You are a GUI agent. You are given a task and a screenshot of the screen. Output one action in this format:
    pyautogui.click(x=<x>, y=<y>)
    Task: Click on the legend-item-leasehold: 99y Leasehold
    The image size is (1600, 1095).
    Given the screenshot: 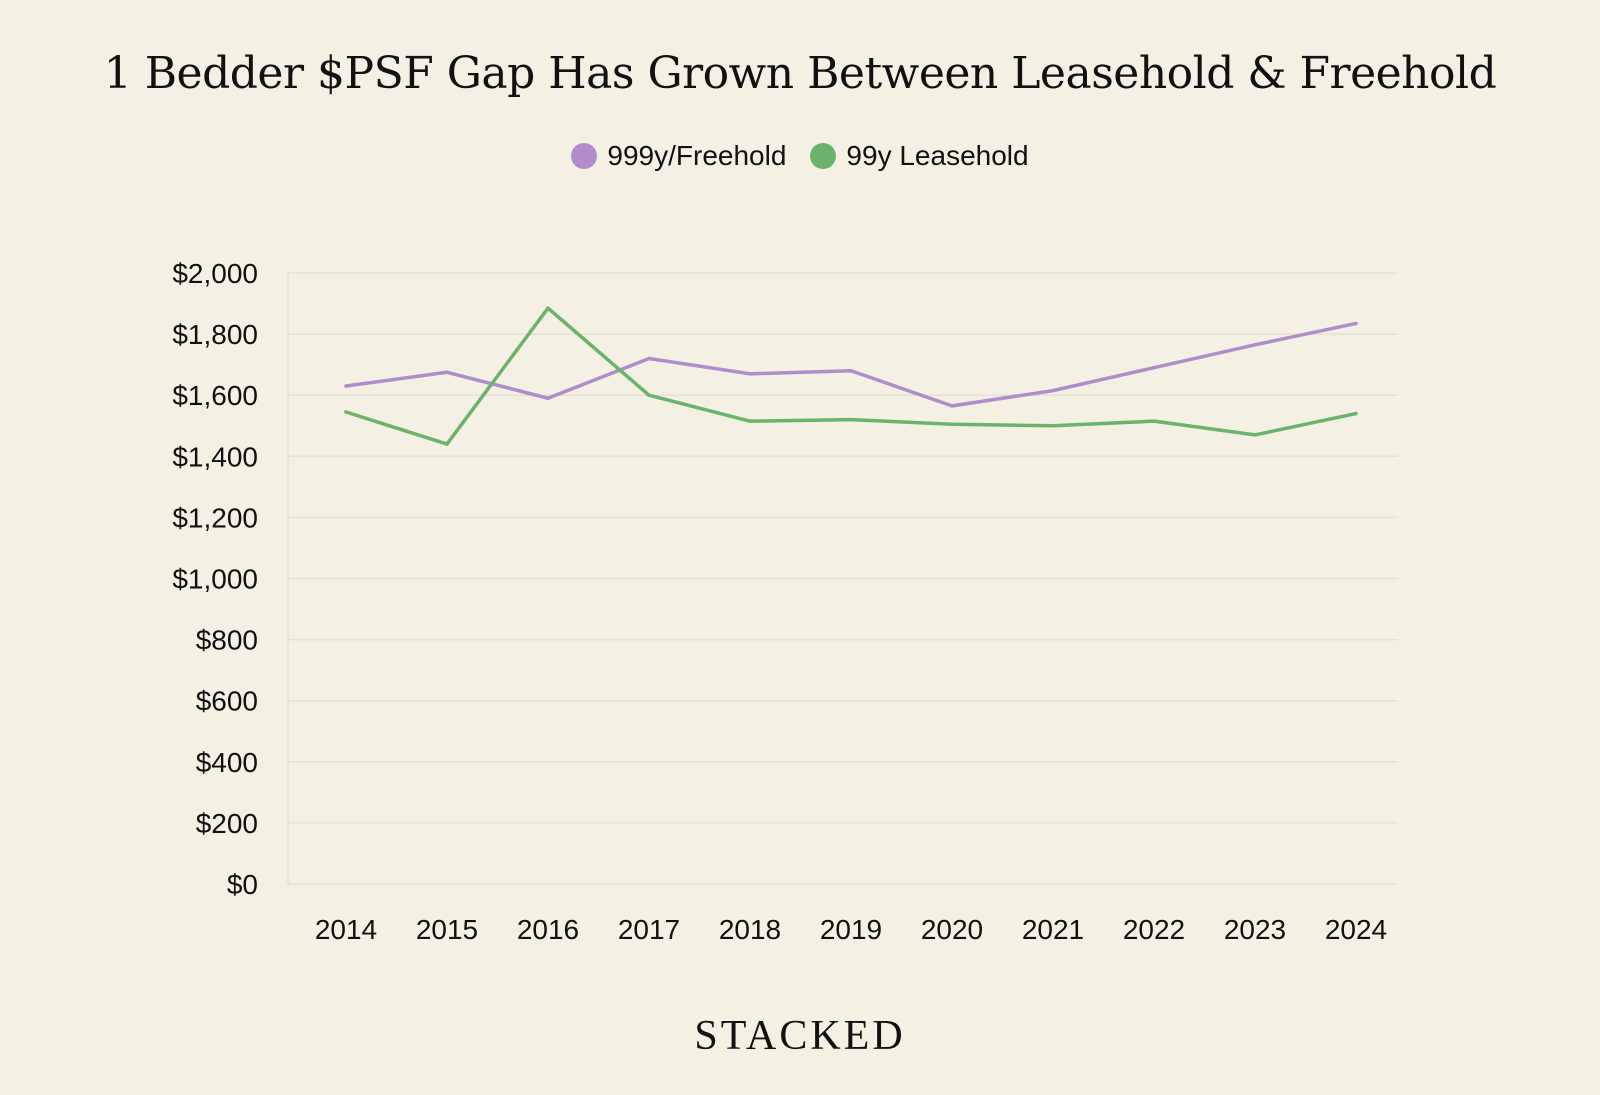 What is the action you would take?
    pyautogui.click(x=919, y=156)
    